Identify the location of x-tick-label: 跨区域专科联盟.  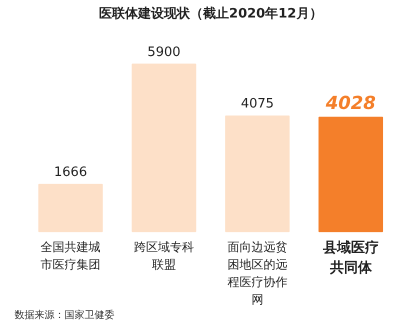
(164, 256).